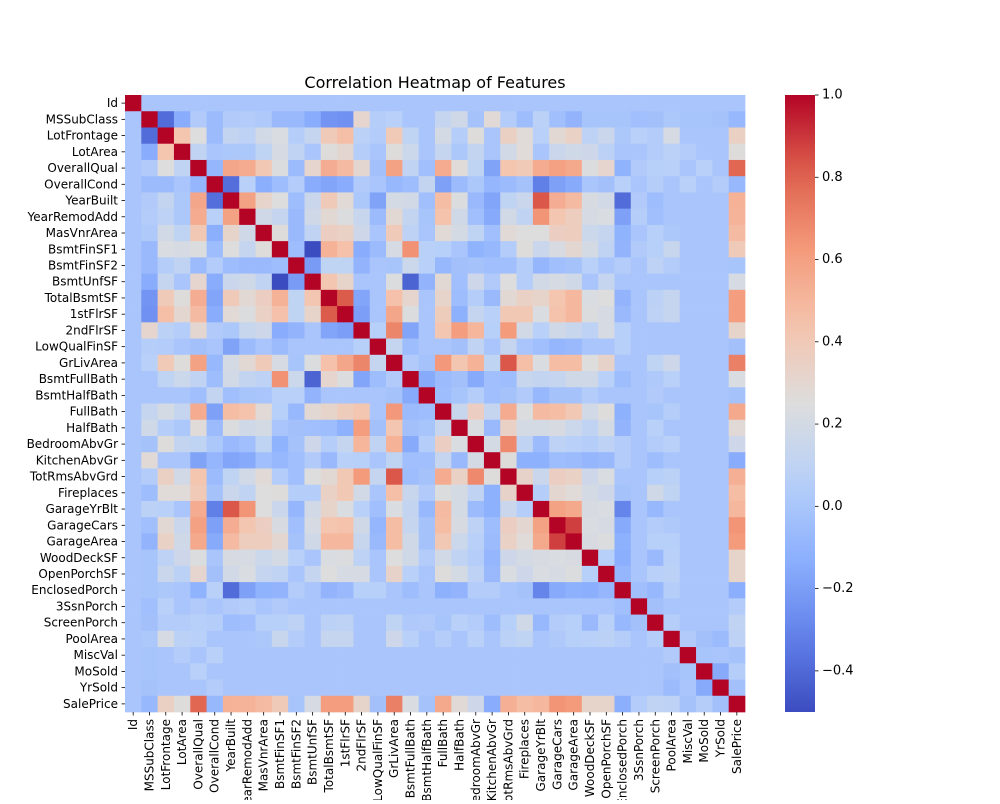 The width and height of the screenshot is (1000, 804). What do you see at coordinates (832, 424) in the screenshot?
I see `colorbar-tick-label: 0.2` at bounding box center [832, 424].